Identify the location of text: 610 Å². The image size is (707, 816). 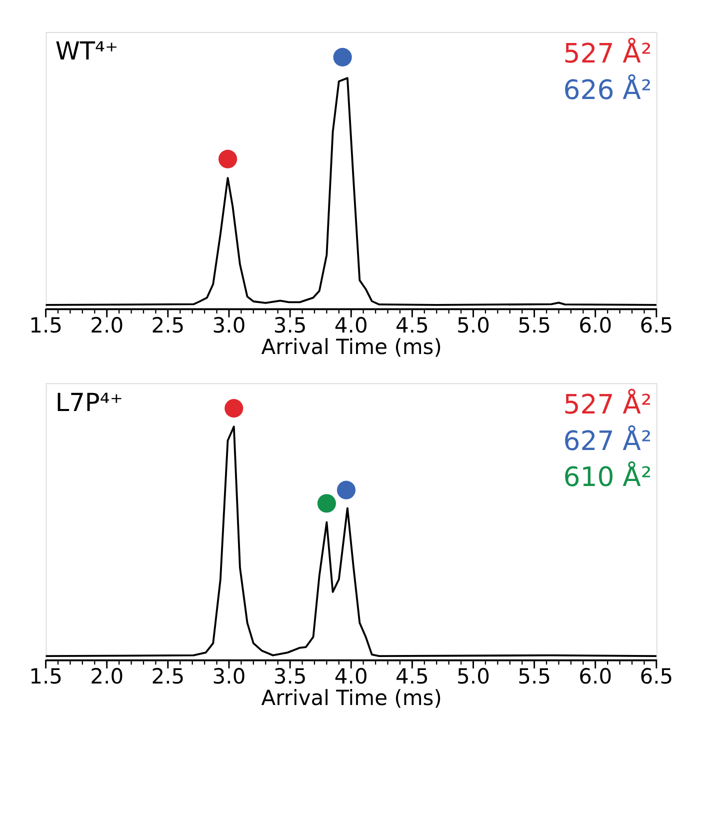
(607, 477).